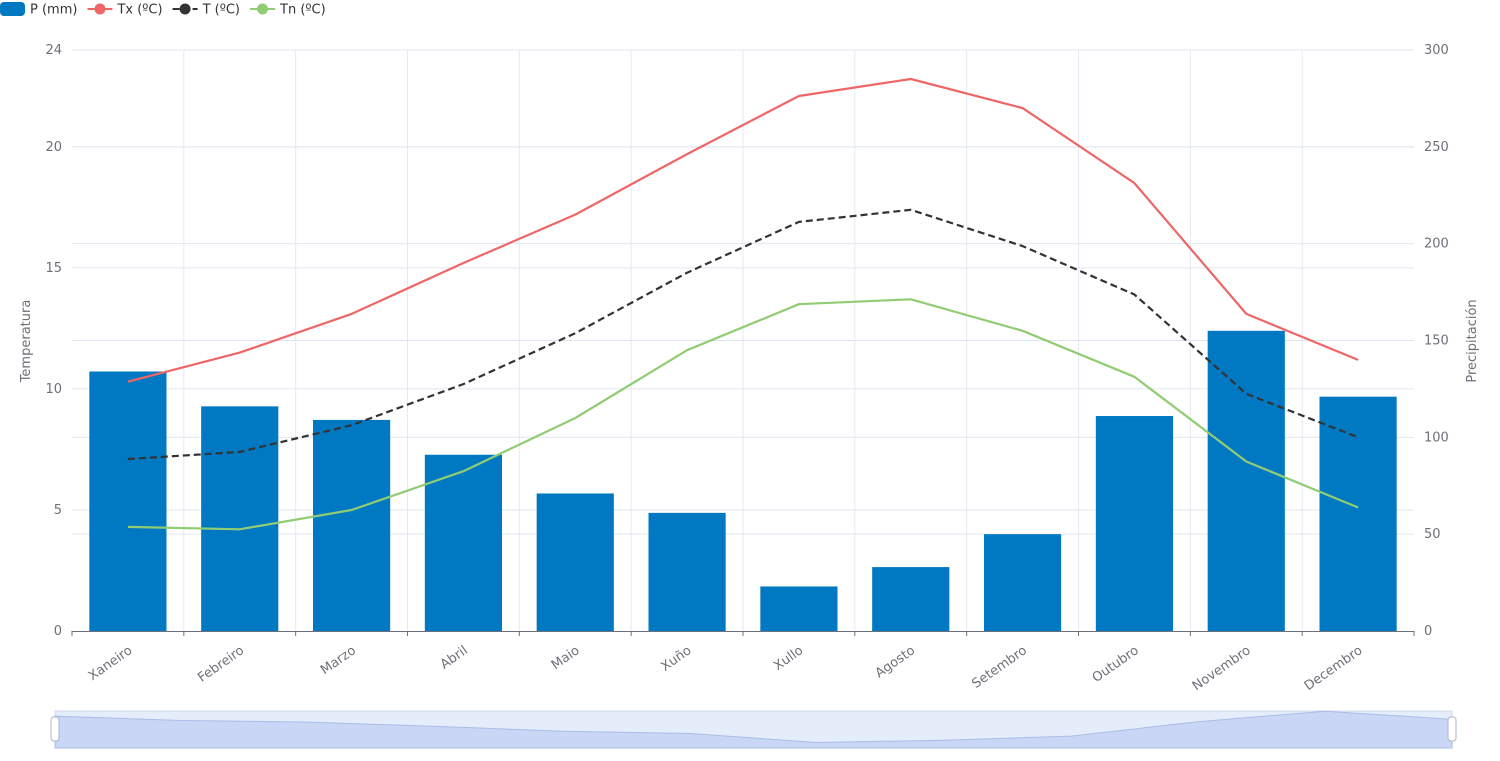 The image size is (1500, 761). Describe the element at coordinates (53, 389) in the screenshot. I see `y-left-tick-label: 10` at that location.